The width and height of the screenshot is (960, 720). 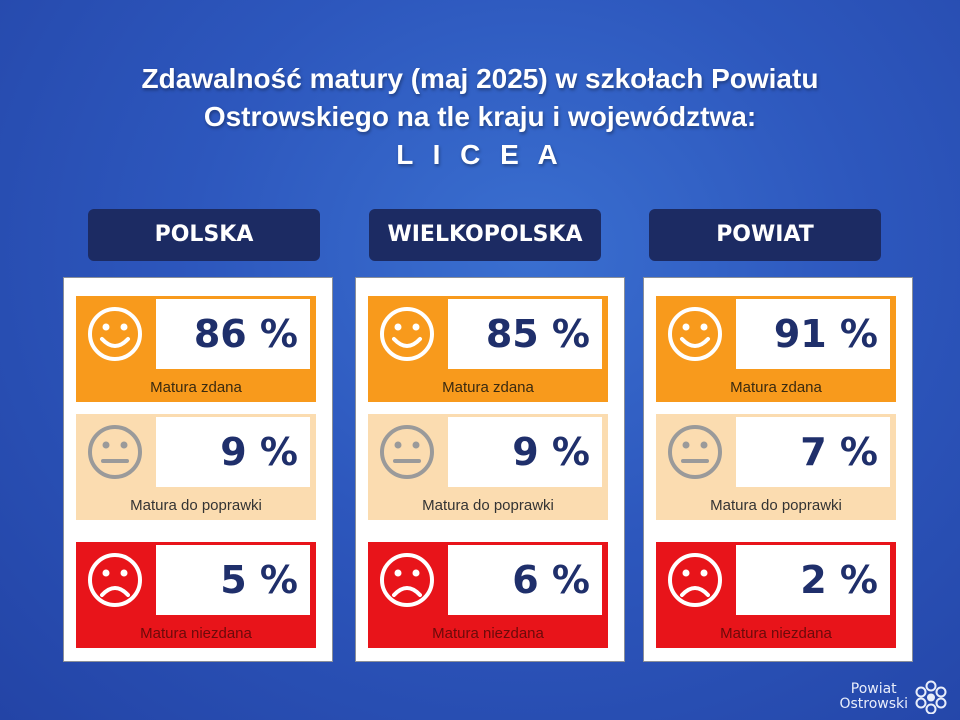 What do you see at coordinates (931, 697) in the screenshot?
I see `flower-icon` at bounding box center [931, 697].